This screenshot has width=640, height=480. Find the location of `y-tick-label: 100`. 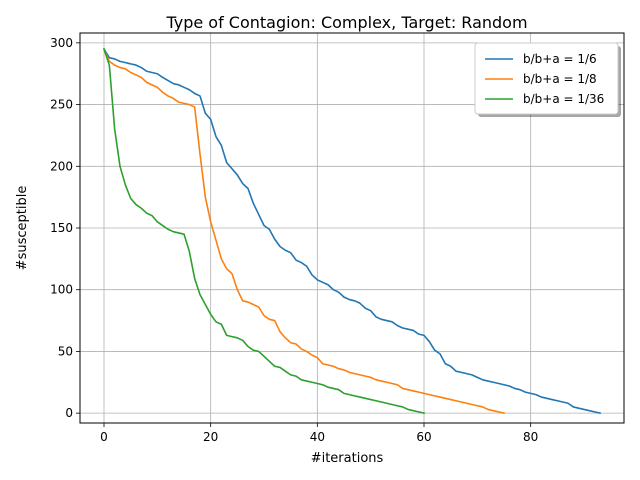

y-tick-label: 100 is located at coordinates (61, 290).